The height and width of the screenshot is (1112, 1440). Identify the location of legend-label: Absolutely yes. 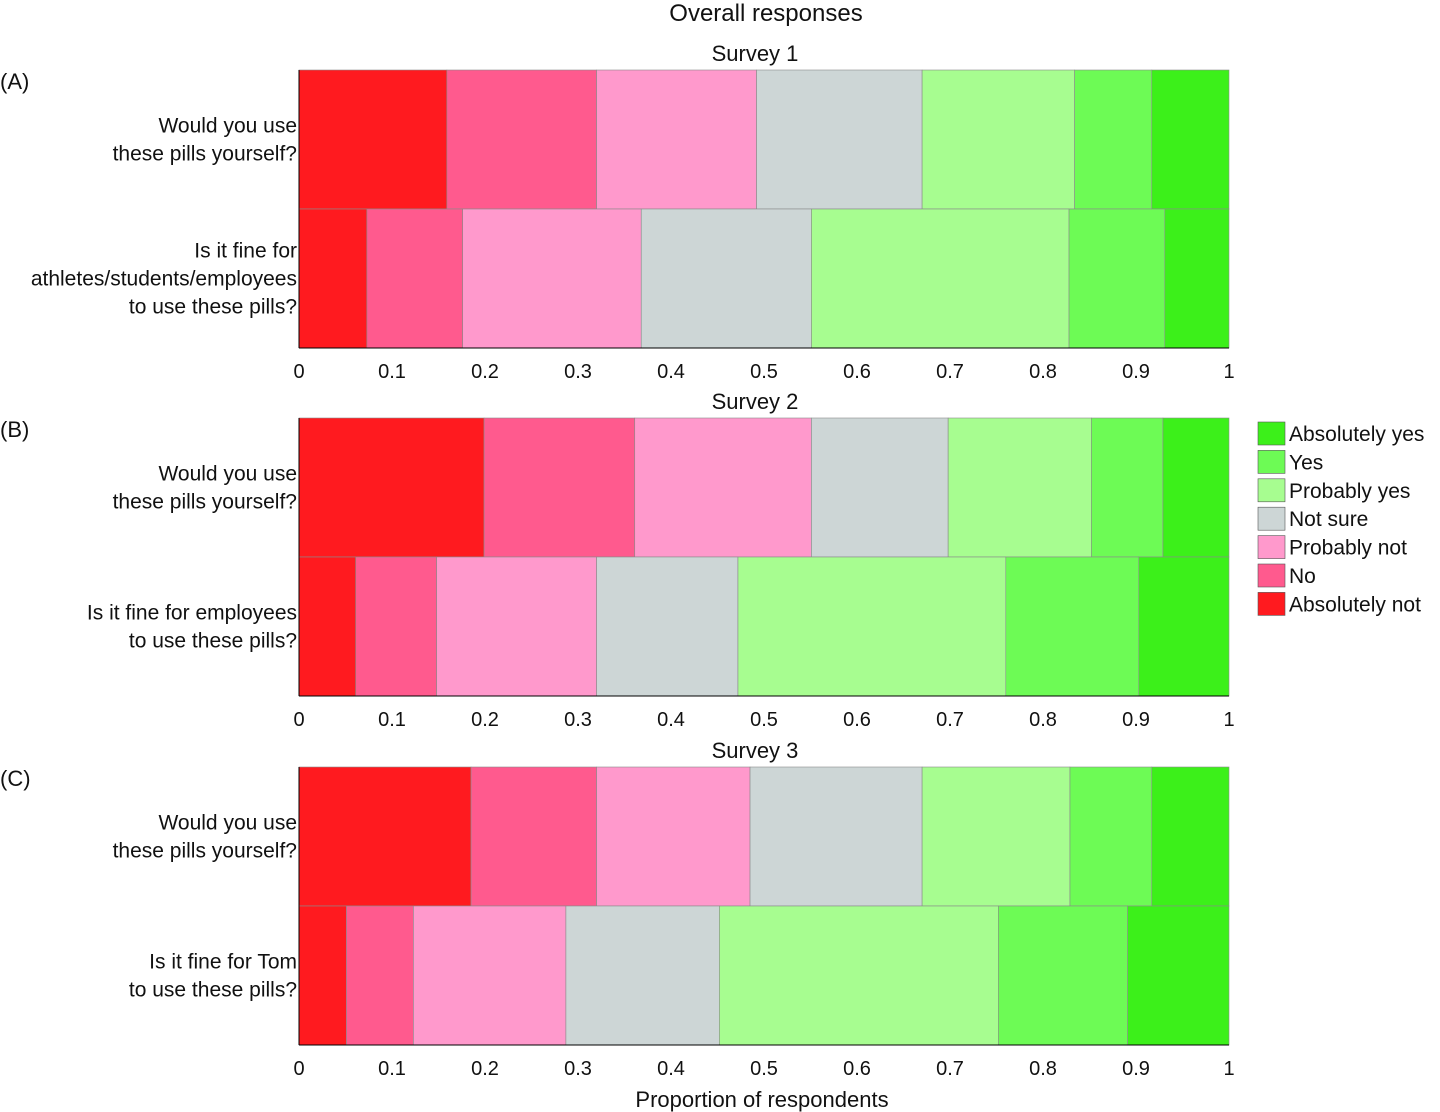
(1356, 434).